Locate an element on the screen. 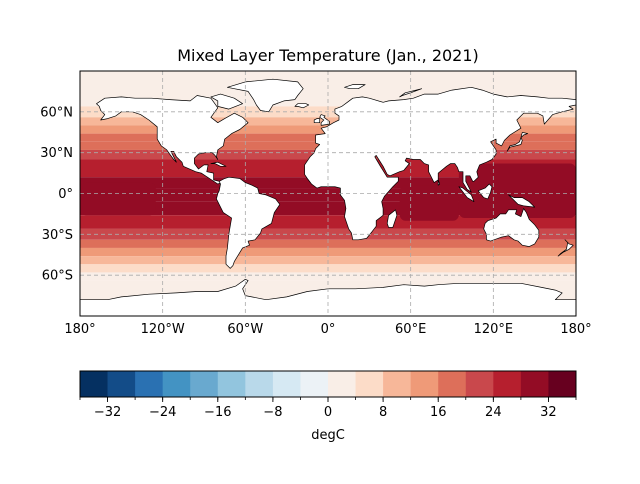 The image size is (640, 484). land-sri-lanka is located at coordinates (438, 182).